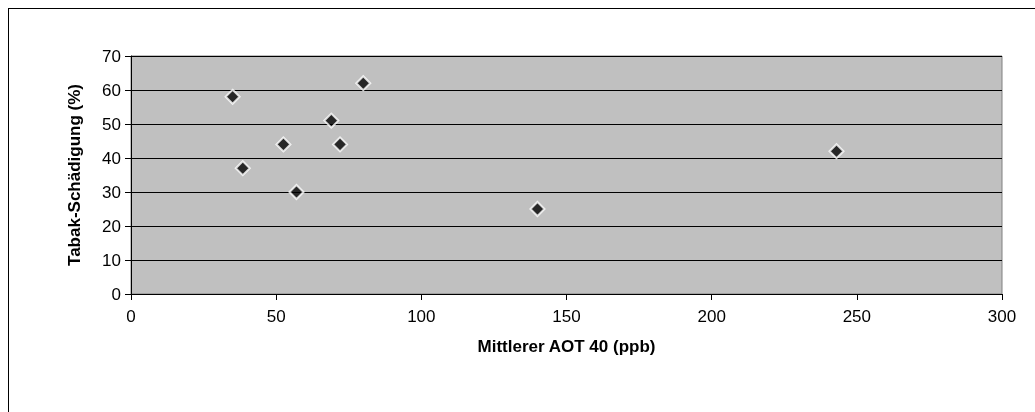 This screenshot has height=412, width=1035. What do you see at coordinates (74, 175) in the screenshot?
I see `y-axis-title: Tabak-Schädigung (%)` at bounding box center [74, 175].